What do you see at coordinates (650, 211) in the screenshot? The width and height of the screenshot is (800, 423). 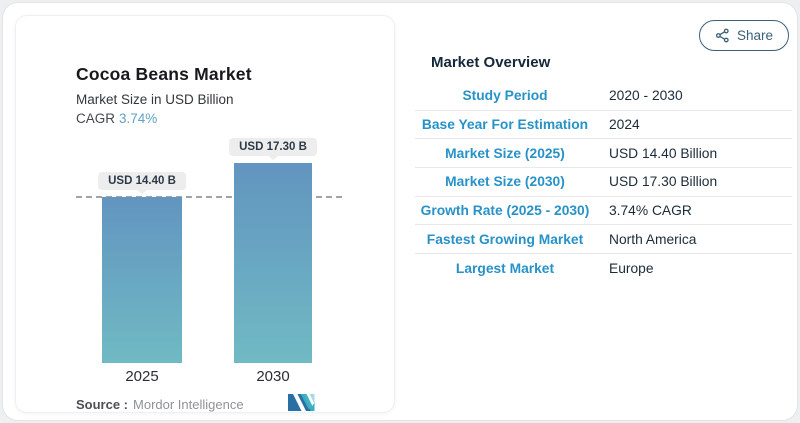 I see `overview-row-value: 3.74% CAGR` at bounding box center [650, 211].